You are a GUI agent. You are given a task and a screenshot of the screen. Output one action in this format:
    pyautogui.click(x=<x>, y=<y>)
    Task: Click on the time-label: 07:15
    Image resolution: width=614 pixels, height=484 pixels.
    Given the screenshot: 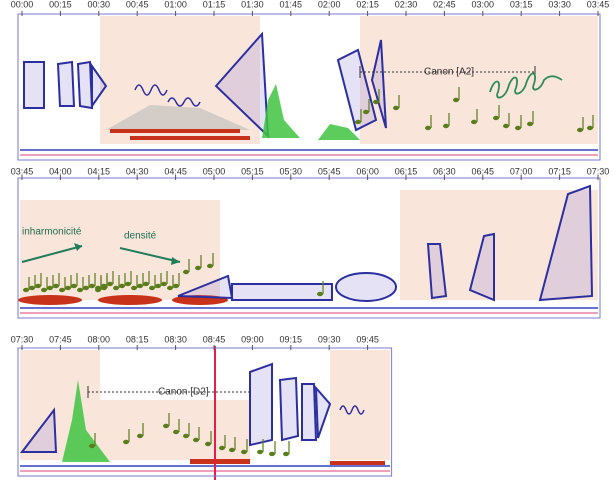 What is the action you would take?
    pyautogui.click(x=559, y=171)
    